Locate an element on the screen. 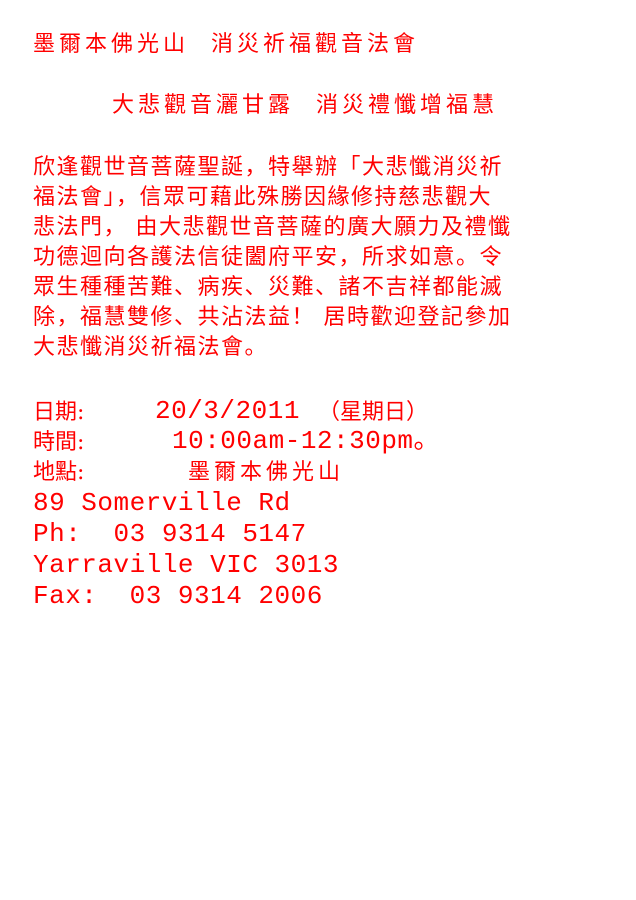 This screenshot has height=900, width=636. date-label: 日期: is located at coordinates (59, 412).